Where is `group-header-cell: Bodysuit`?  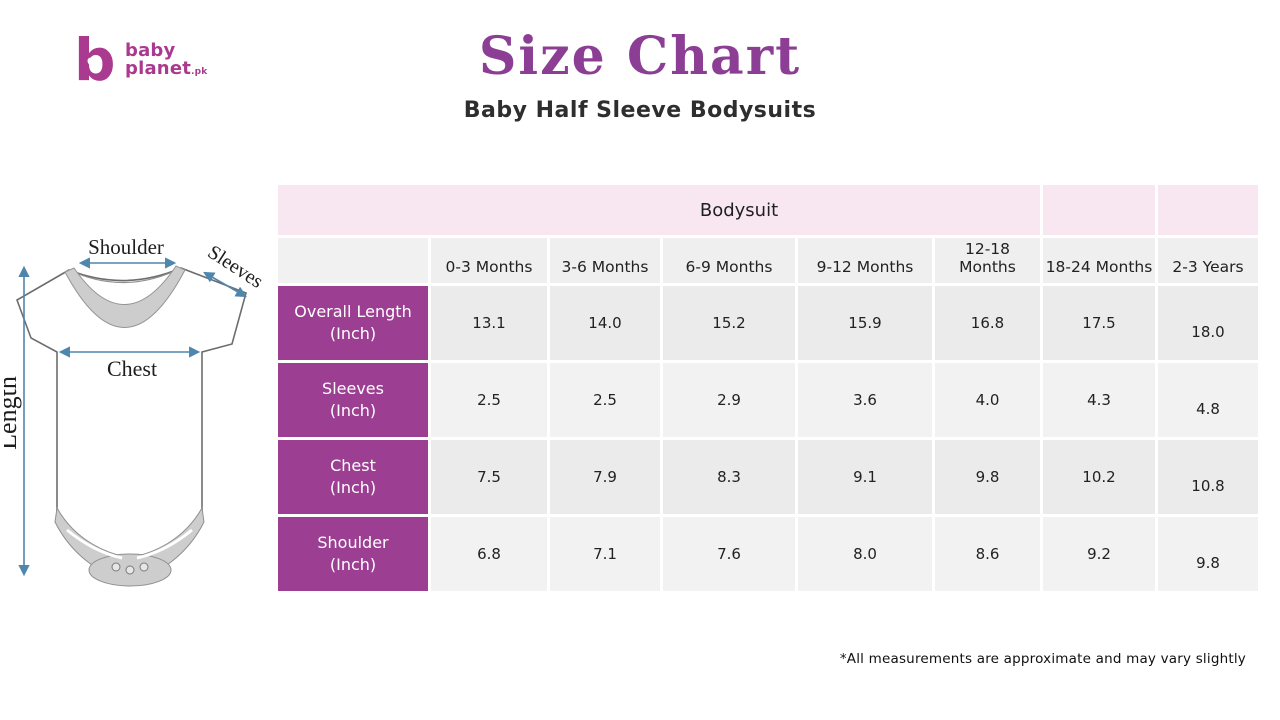
group-header-cell: Bodysuit is located at coordinates (659, 210).